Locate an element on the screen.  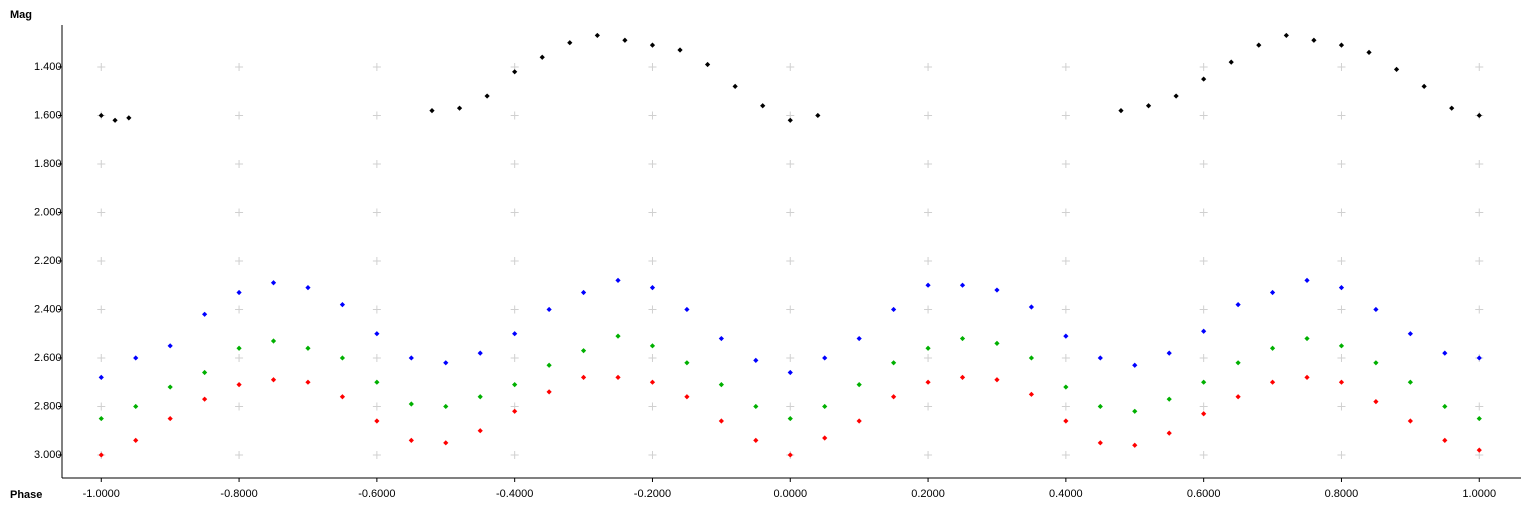
y-tick-label: 1.400 is located at coordinates (48, 67).